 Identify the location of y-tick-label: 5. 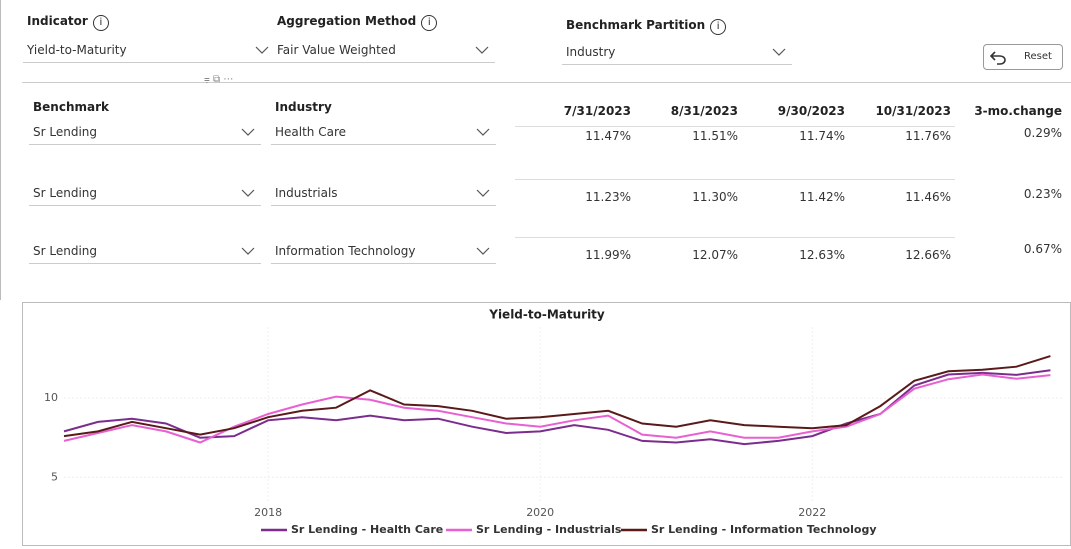
(54, 476).